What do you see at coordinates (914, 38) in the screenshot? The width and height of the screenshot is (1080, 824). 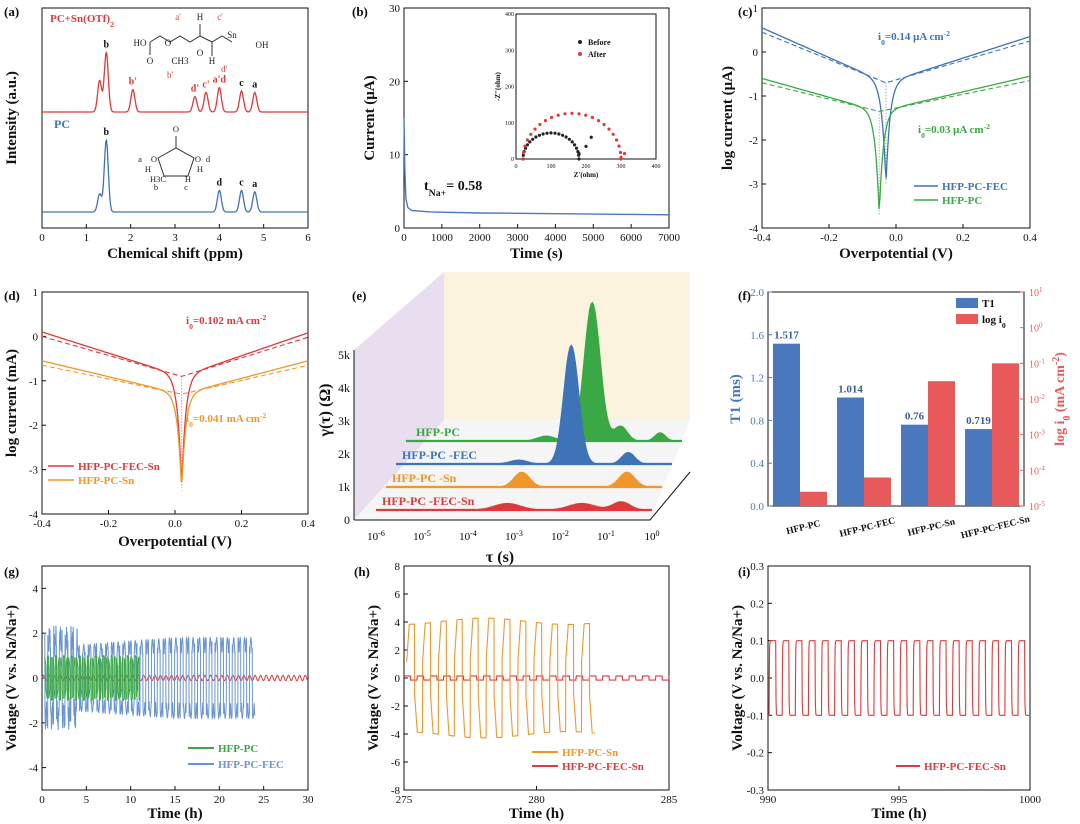 I see `exchange-current-label: i0=0.14 μA cm-2` at bounding box center [914, 38].